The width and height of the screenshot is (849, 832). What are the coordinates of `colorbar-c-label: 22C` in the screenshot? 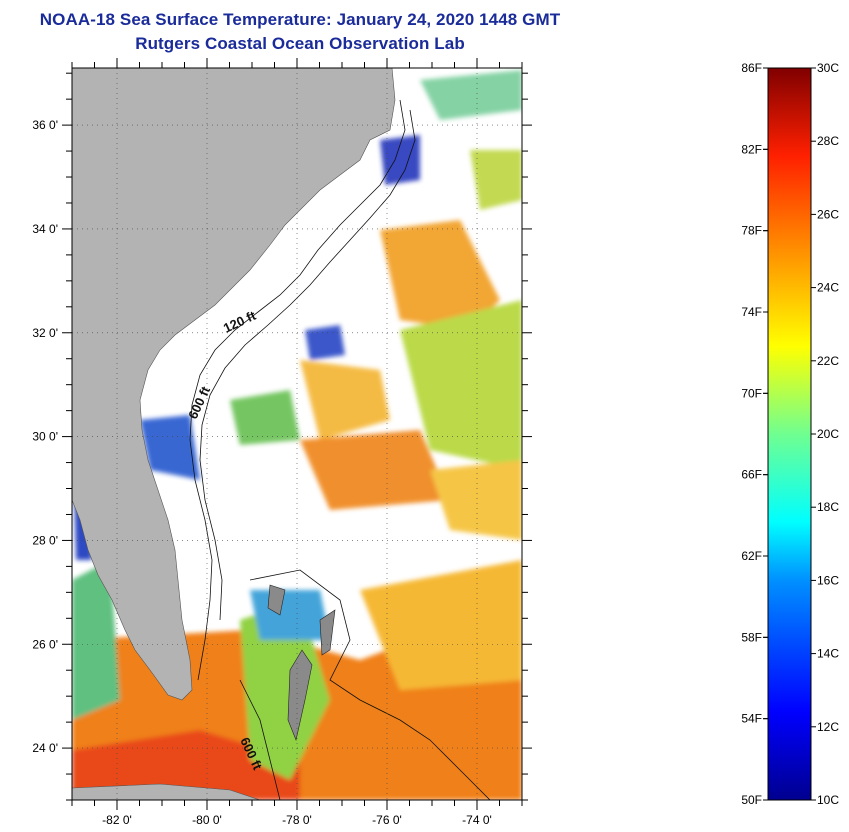 It's located at (828, 361).